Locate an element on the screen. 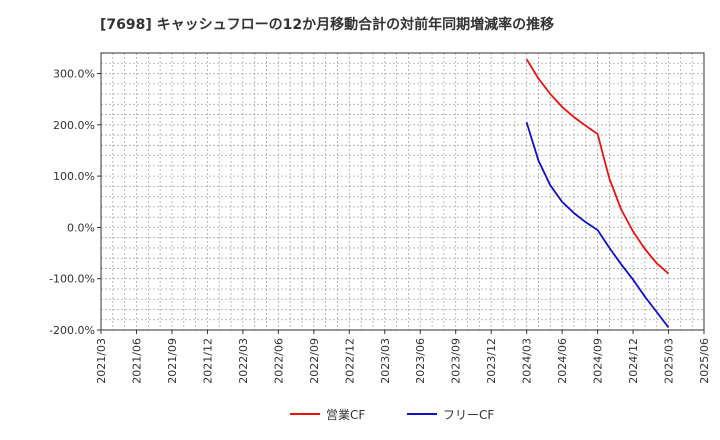  x-tick-label: 2021/12 is located at coordinates (207, 361).